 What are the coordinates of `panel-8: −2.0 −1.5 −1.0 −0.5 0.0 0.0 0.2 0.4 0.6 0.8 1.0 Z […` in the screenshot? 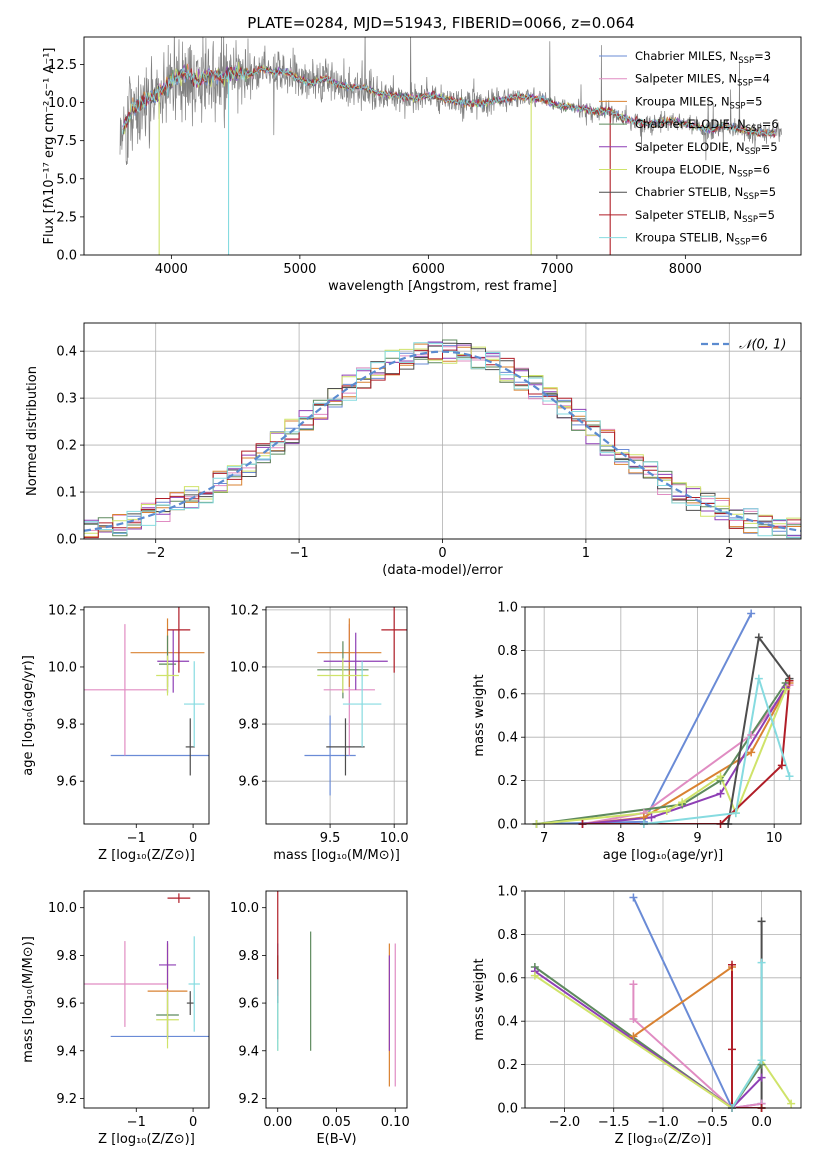 It's located at (637, 1016).